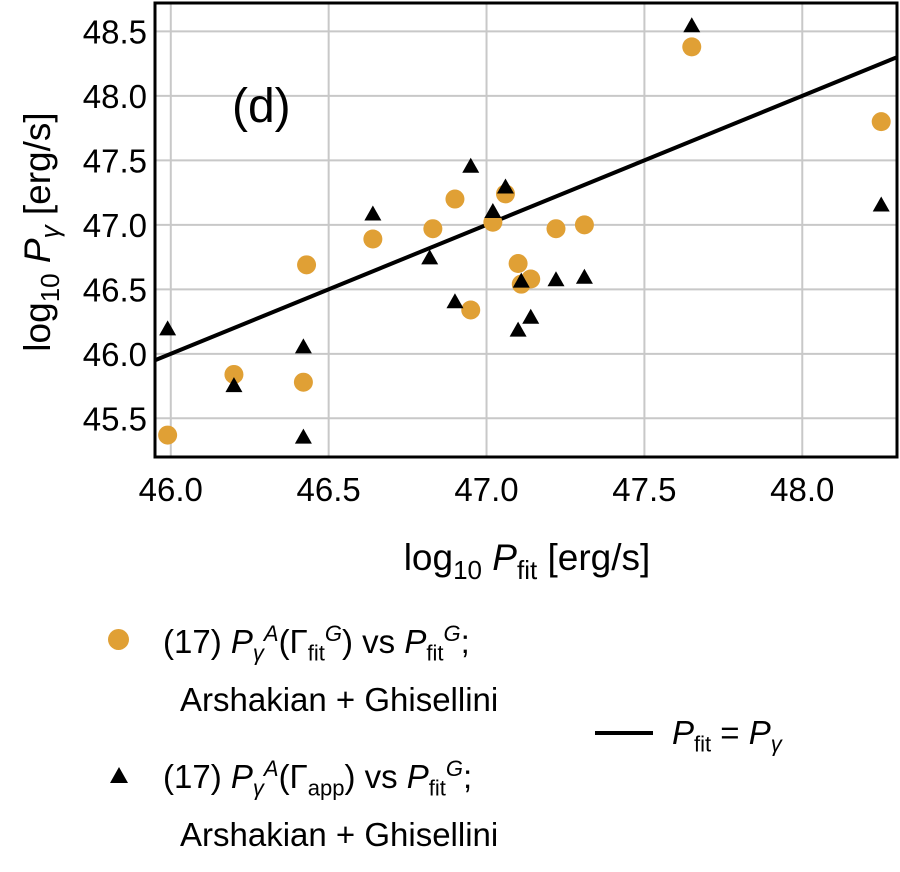  What do you see at coordinates (339, 699) in the screenshot?
I see `legend-circle-label-line2: Arshakian + Ghisellini` at bounding box center [339, 699].